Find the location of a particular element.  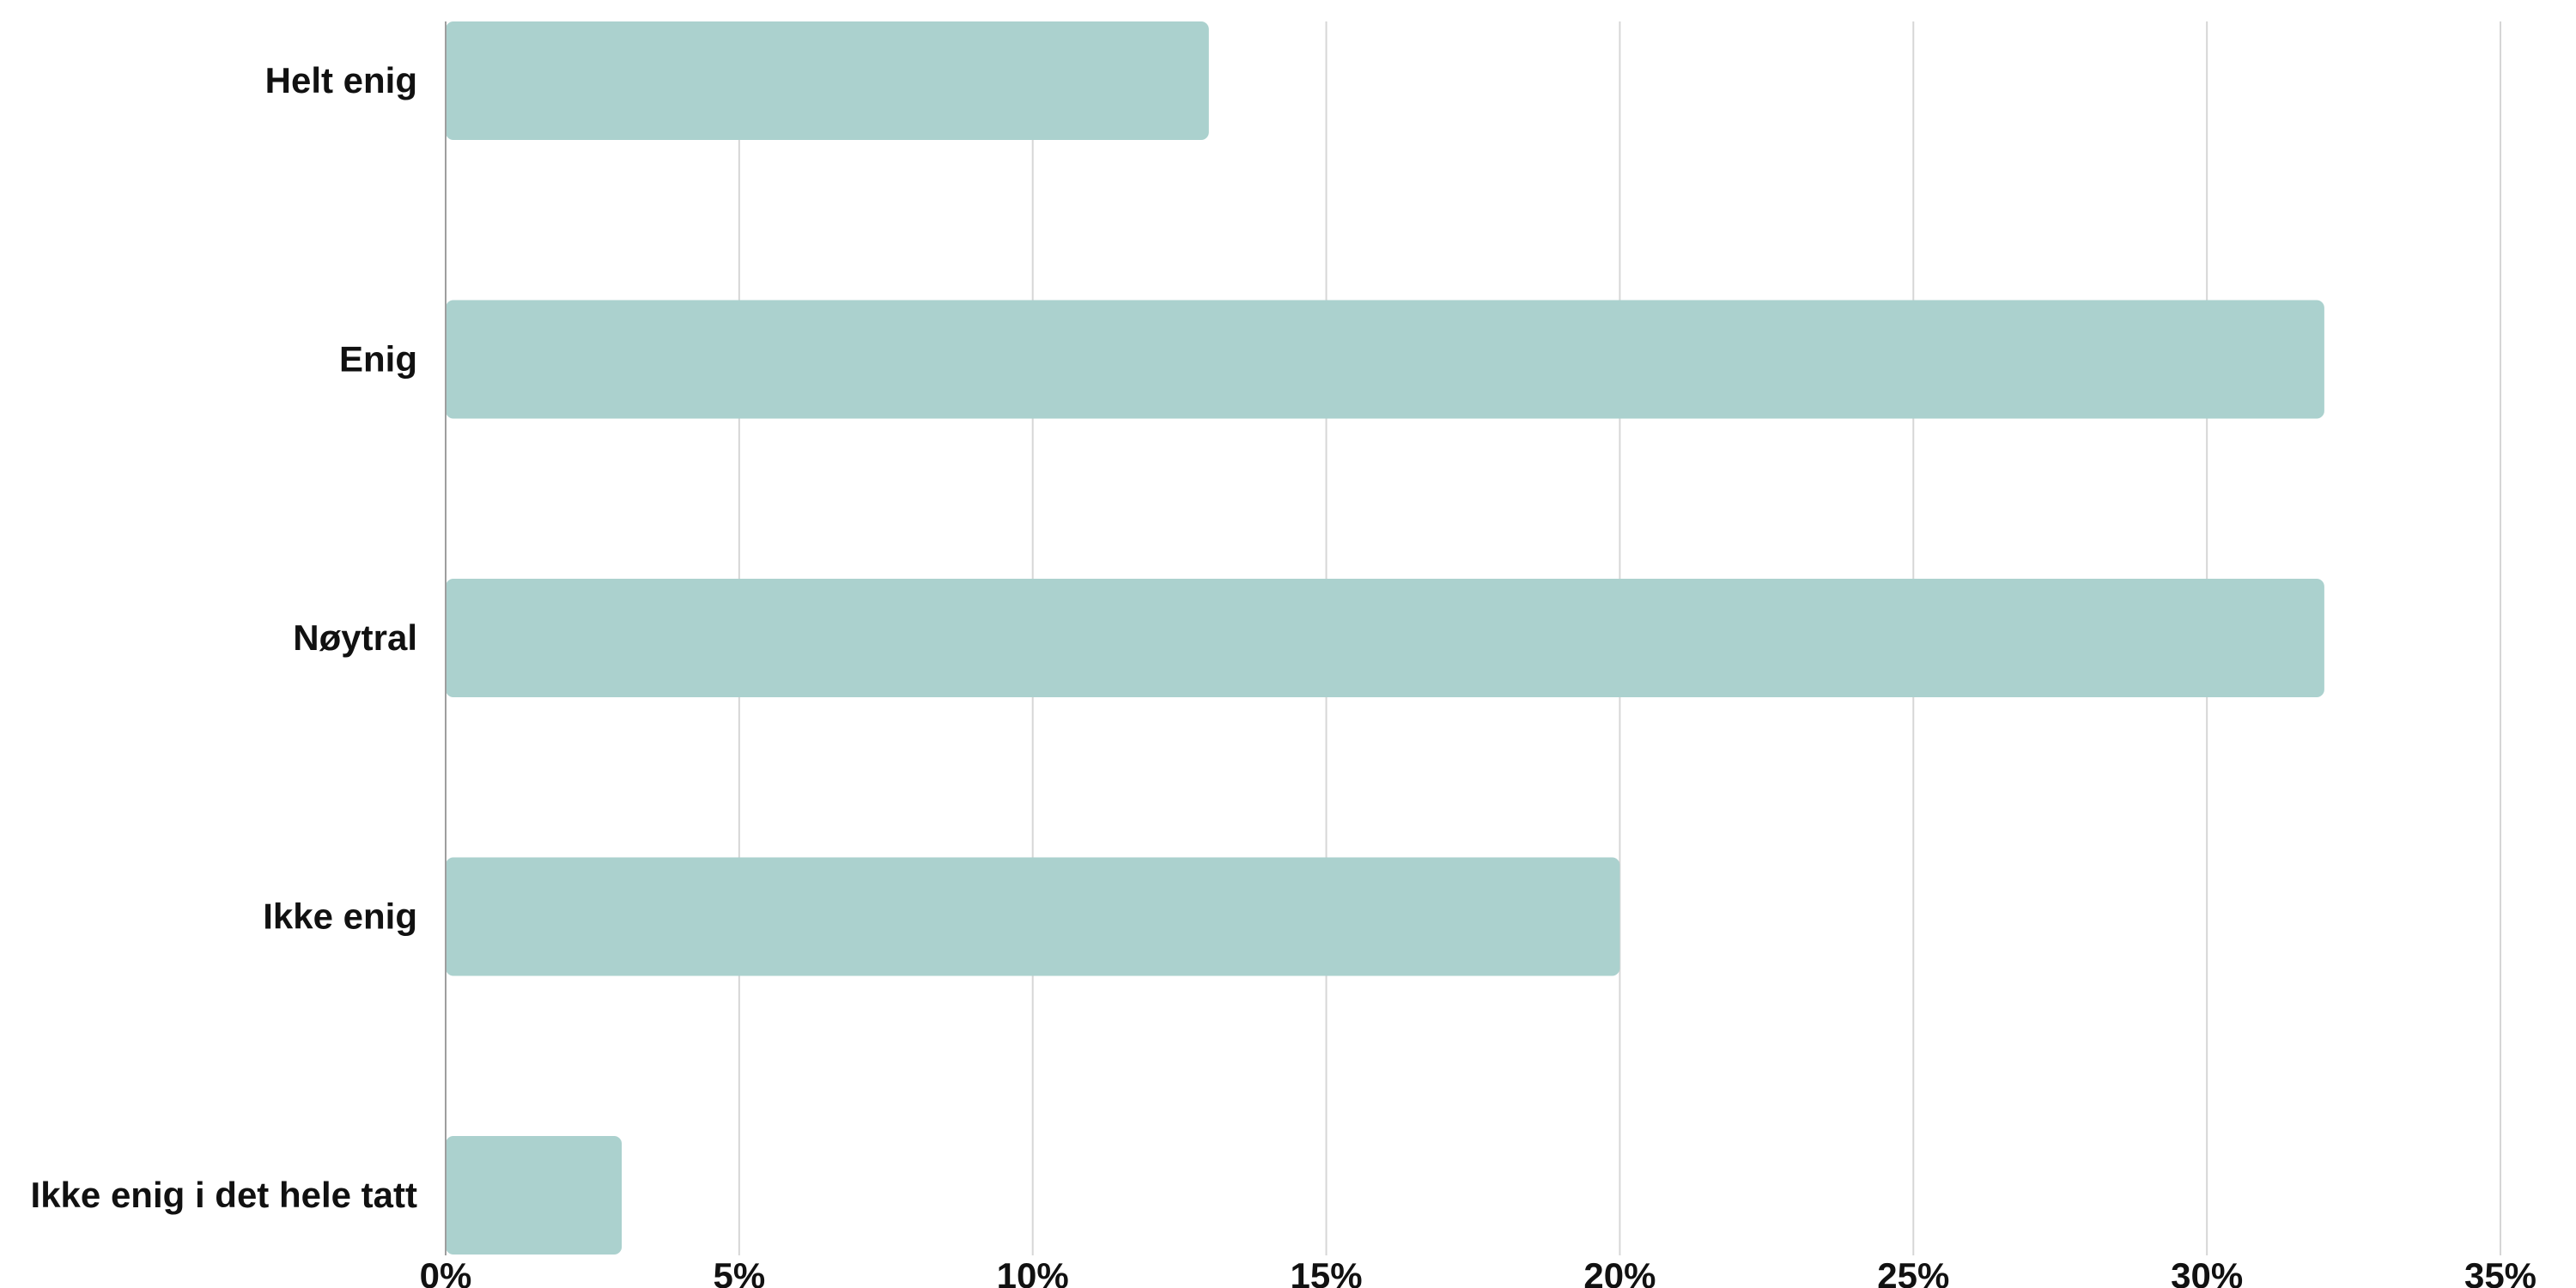

x-tick-label: 10% is located at coordinates (1033, 1272).